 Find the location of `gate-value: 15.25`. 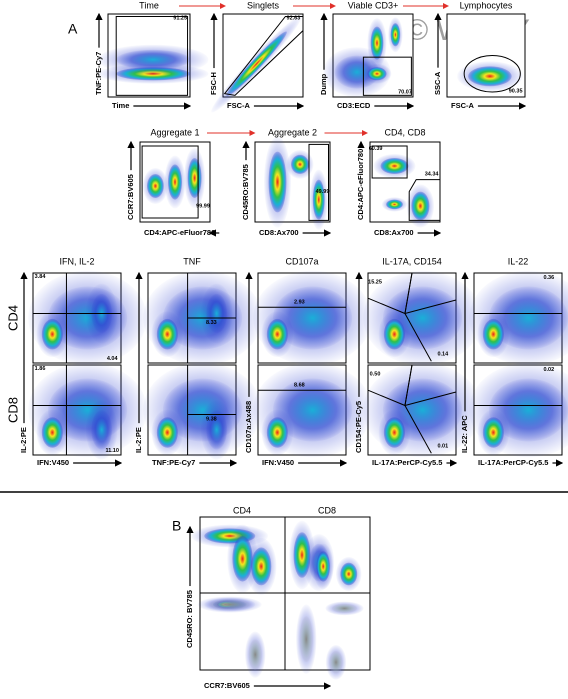

gate-value: 15.25 is located at coordinates (375, 282).